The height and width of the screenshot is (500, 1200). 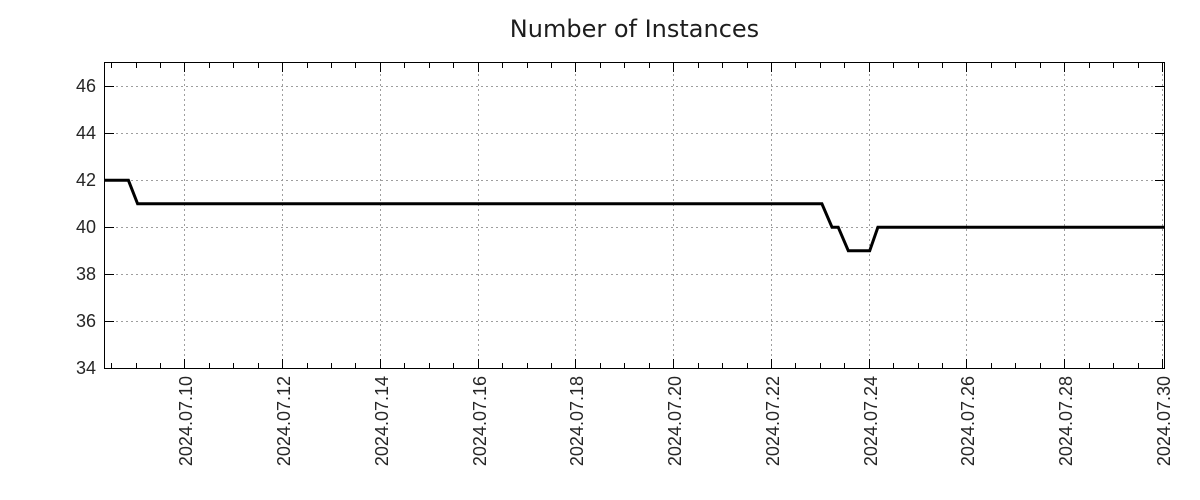 I want to click on x-tick-label: 2024.07.14, so click(x=382, y=421).